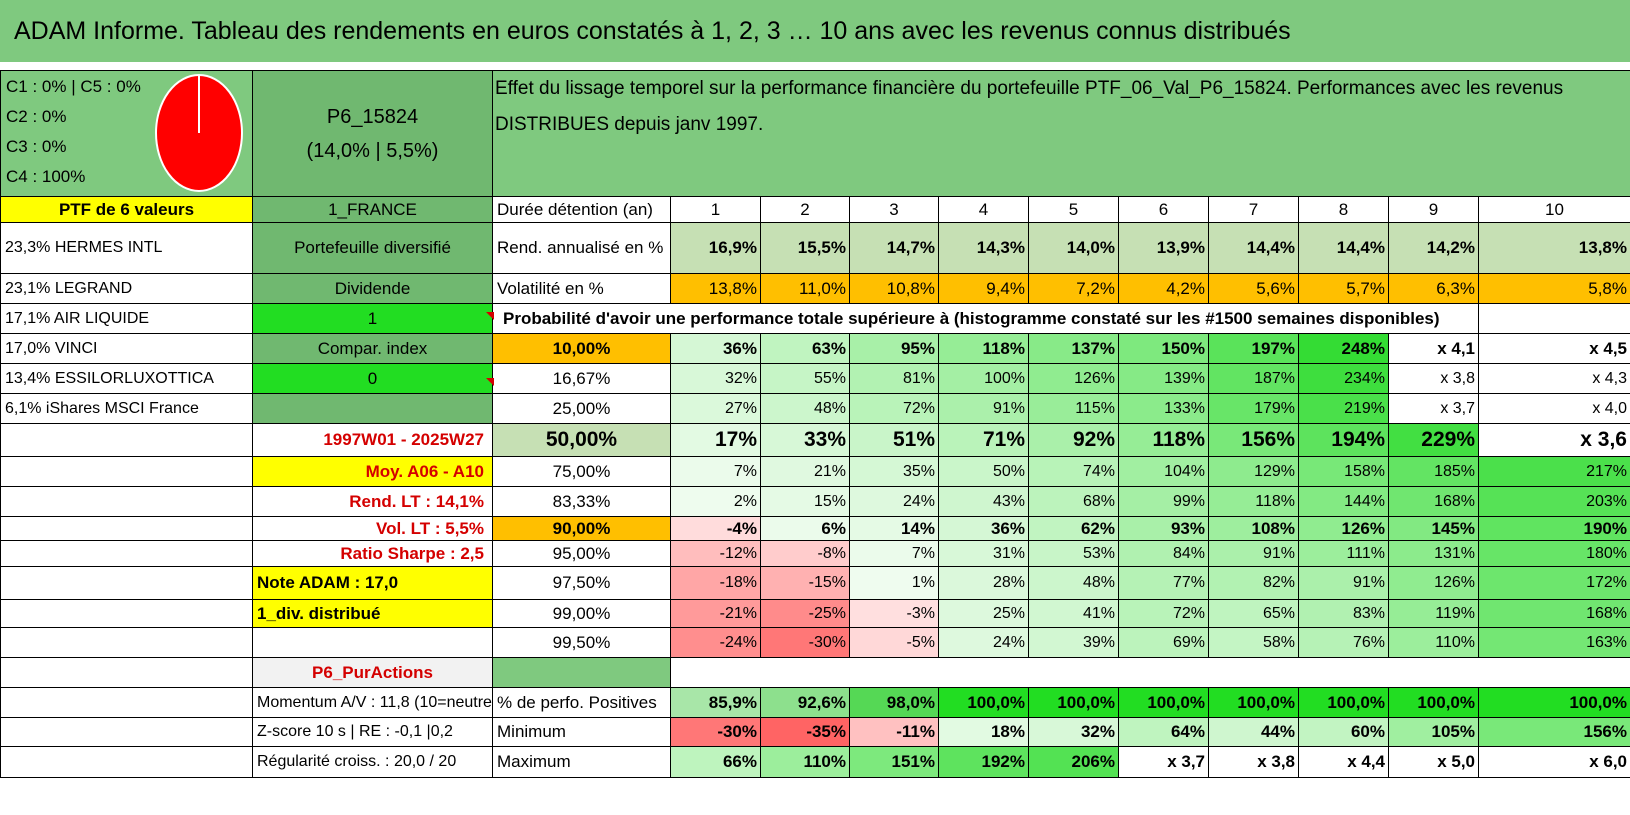  Describe the element at coordinates (372, 672) in the screenshot. I see `pur-actions-label: P6_PurActions` at that location.